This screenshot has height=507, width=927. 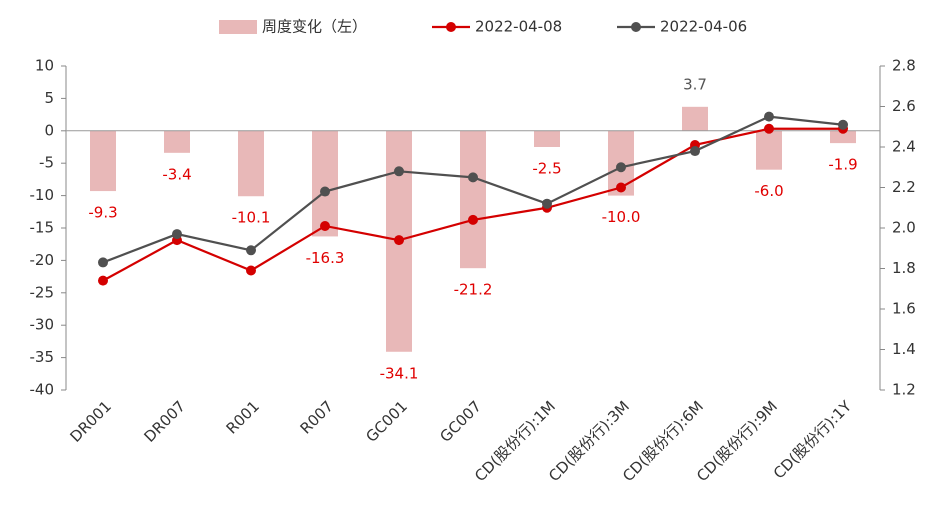 What do you see at coordinates (42, 195) in the screenshot?
I see `y-tick-label: -10` at bounding box center [42, 195].